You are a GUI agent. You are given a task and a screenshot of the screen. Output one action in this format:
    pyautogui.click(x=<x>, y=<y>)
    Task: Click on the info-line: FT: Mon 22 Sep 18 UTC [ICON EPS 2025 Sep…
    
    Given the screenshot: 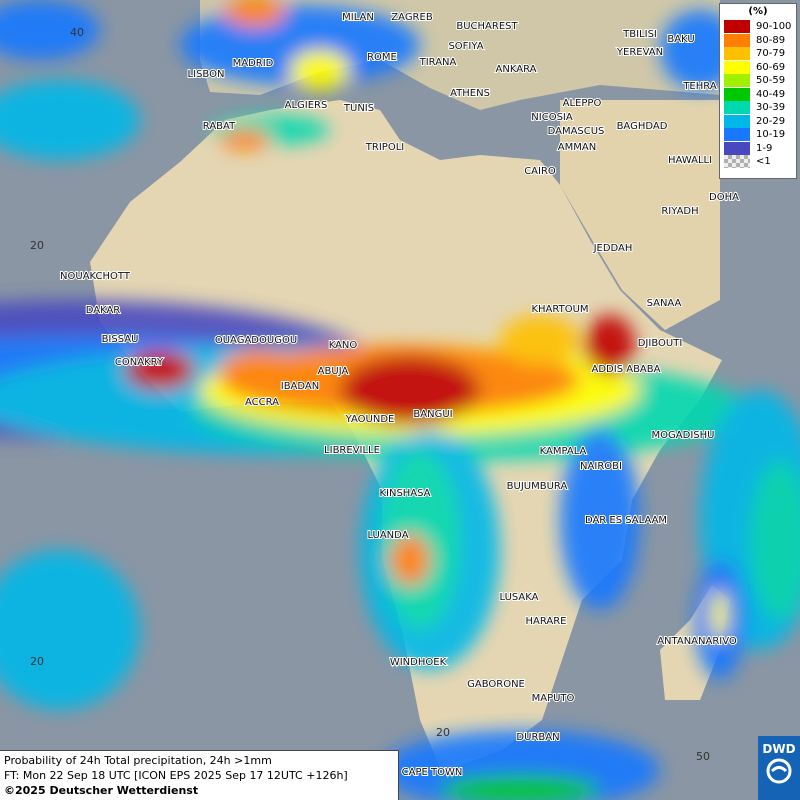 What is the action you would take?
    pyautogui.click(x=176, y=775)
    